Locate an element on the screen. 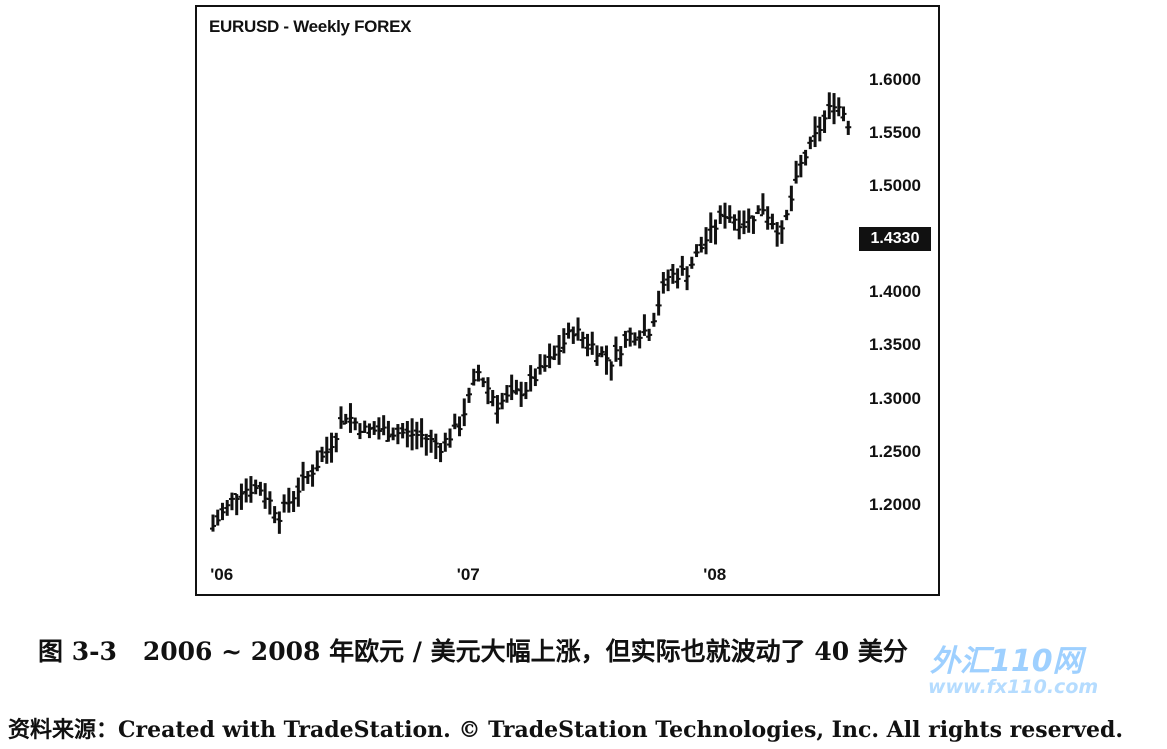 The width and height of the screenshot is (1167, 749). y-tick-label: 1.3500 is located at coordinates (895, 345).